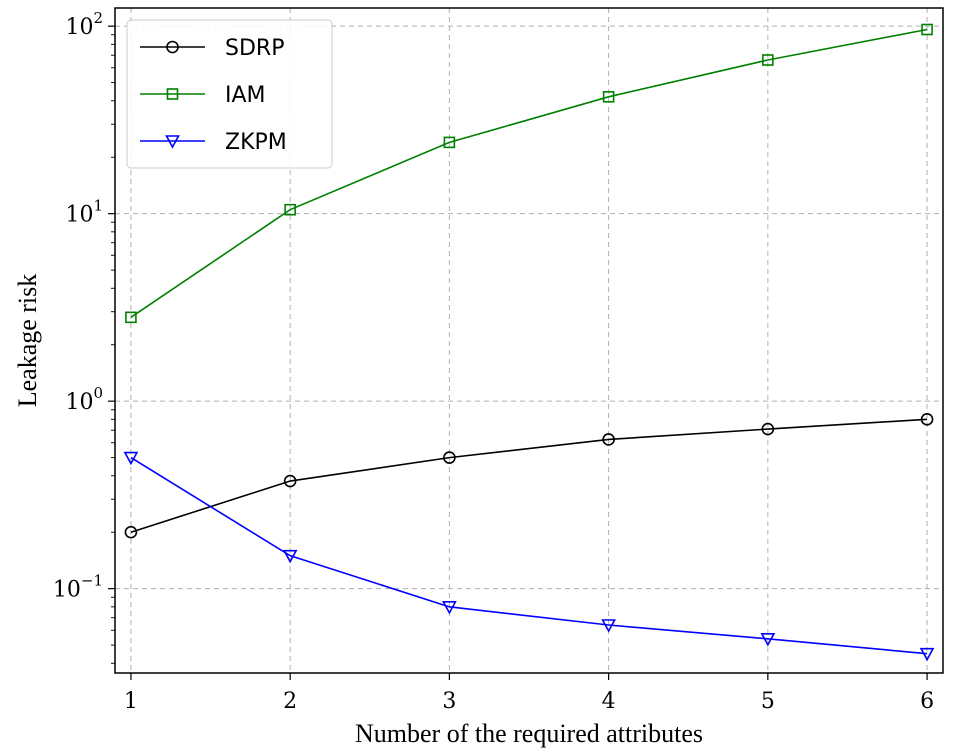 The image size is (974, 753). I want to click on x-tick-label: 2, so click(290, 701).